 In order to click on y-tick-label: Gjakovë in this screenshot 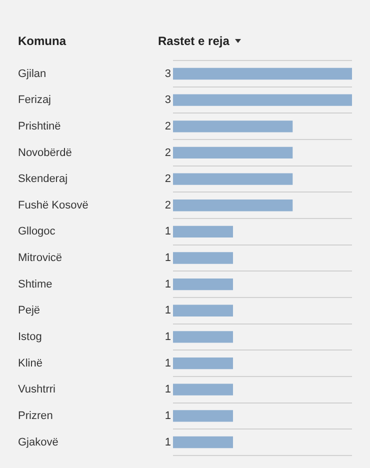, I will do `click(38, 442)`.